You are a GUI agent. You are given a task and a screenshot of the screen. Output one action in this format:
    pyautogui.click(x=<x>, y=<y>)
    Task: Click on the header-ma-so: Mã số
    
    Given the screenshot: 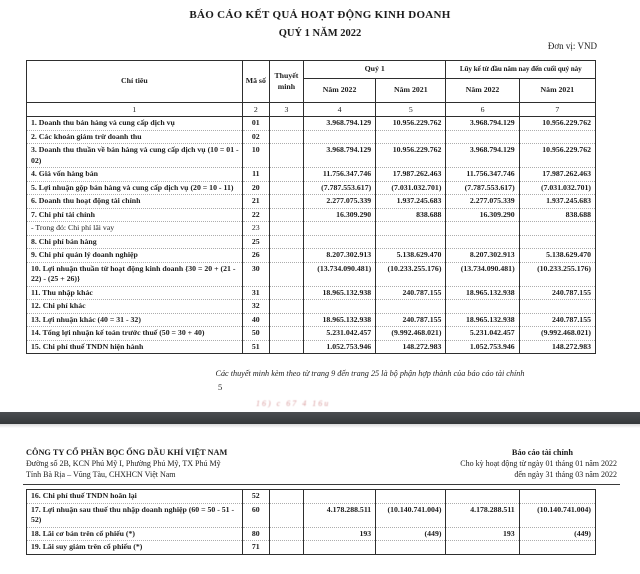 What is the action you would take?
    pyautogui.click(x=255, y=81)
    